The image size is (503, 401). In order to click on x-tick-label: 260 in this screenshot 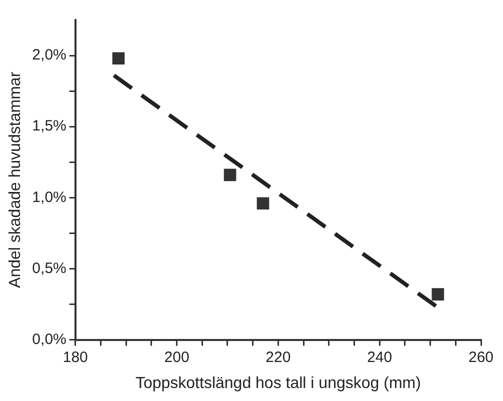, I will do `click(481, 357)`.